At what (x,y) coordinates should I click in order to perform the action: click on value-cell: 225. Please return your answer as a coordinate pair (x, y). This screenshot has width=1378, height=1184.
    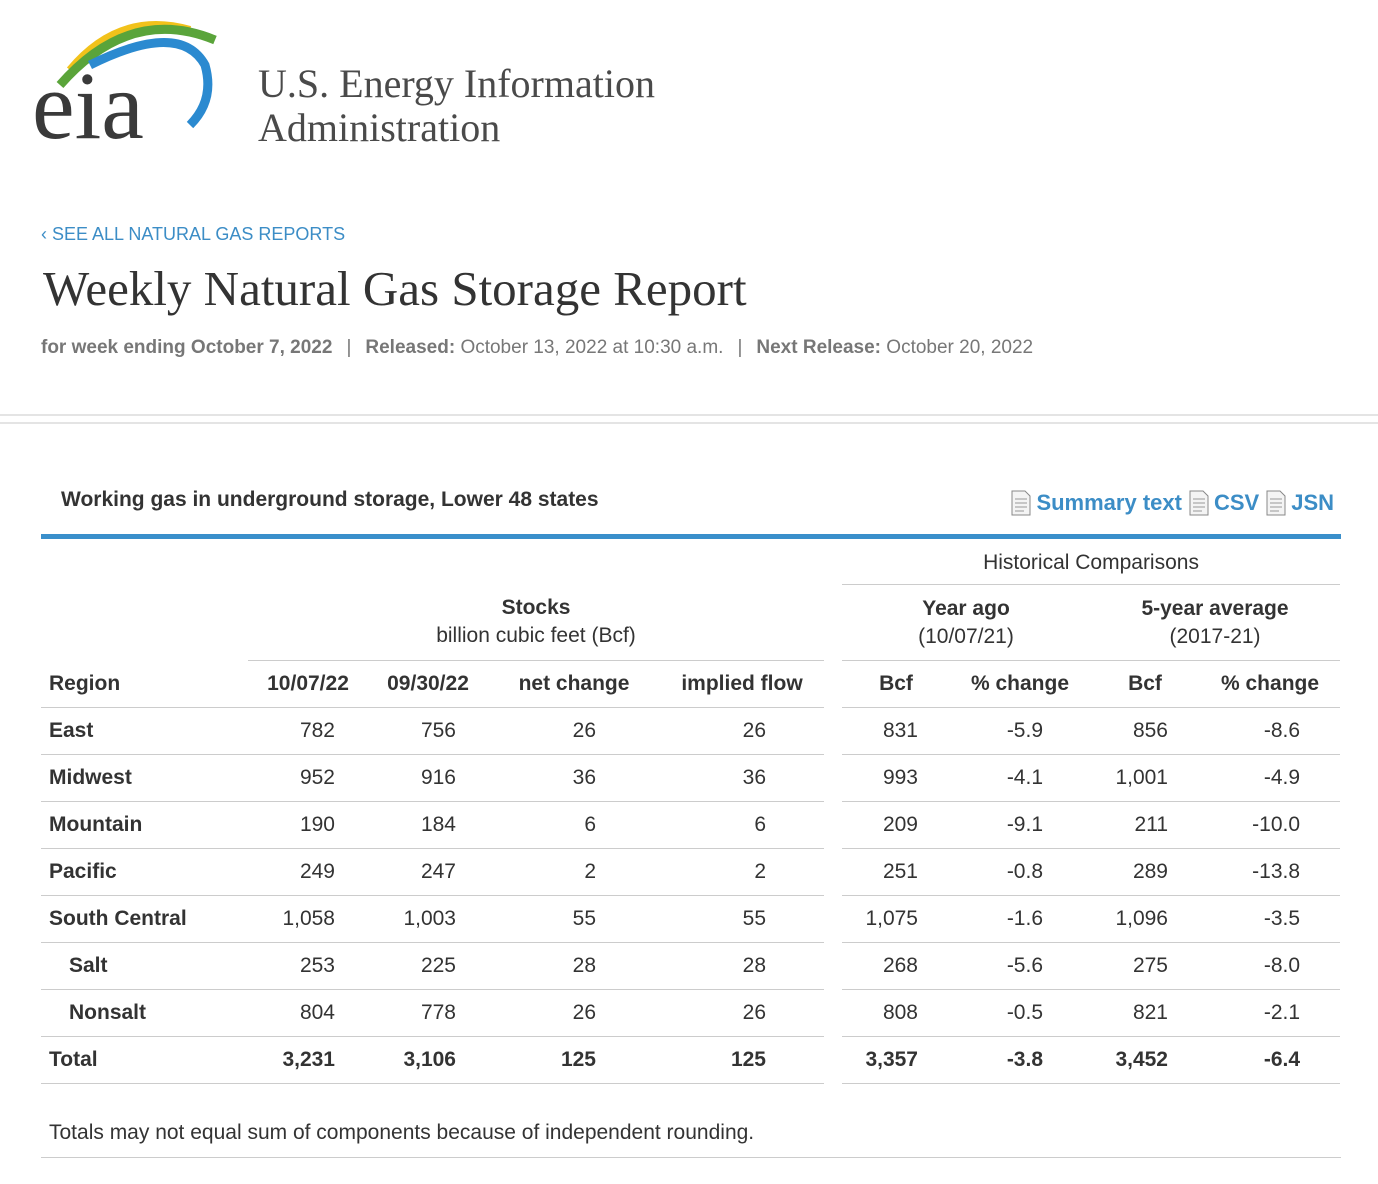
    Looking at the image, I should click on (428, 966).